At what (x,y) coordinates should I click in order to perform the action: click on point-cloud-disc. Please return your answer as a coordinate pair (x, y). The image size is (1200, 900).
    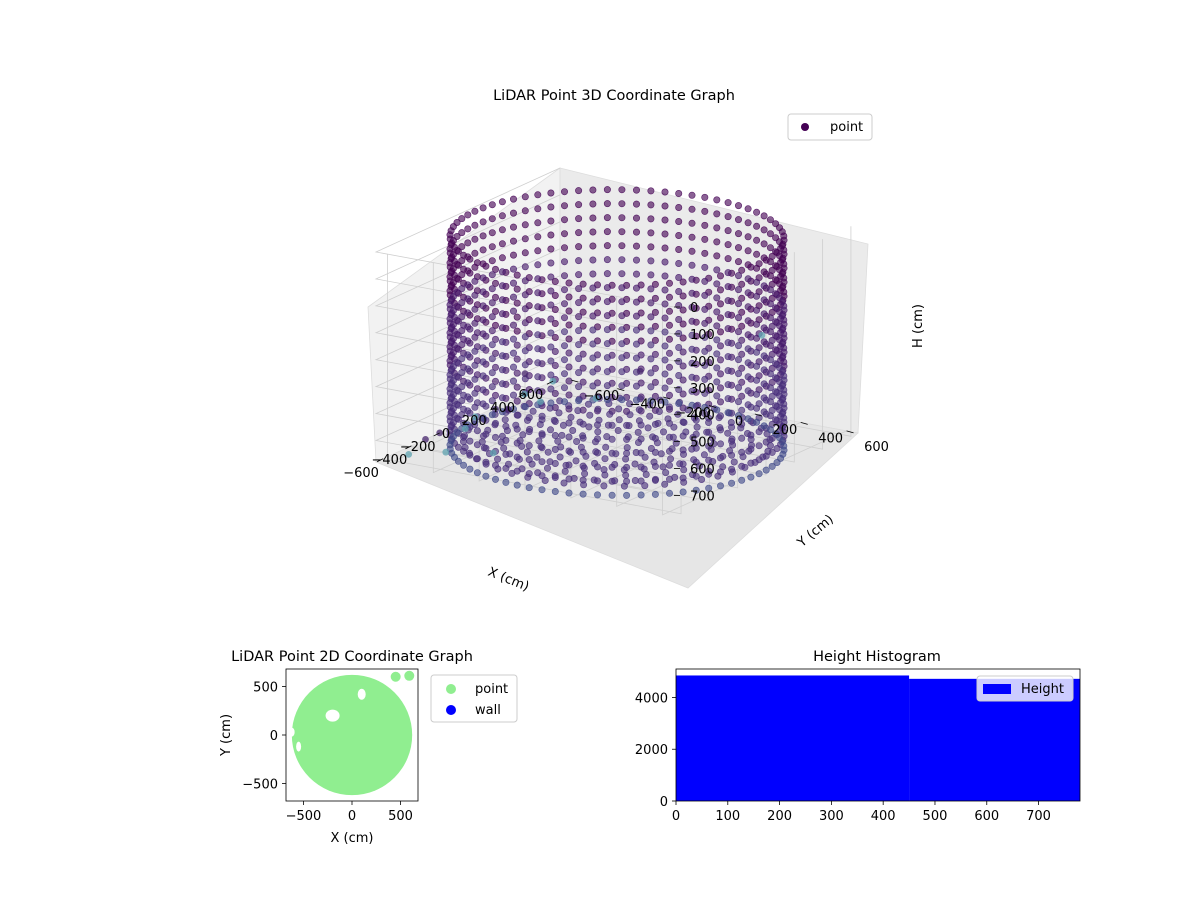
    Looking at the image, I should click on (352, 735).